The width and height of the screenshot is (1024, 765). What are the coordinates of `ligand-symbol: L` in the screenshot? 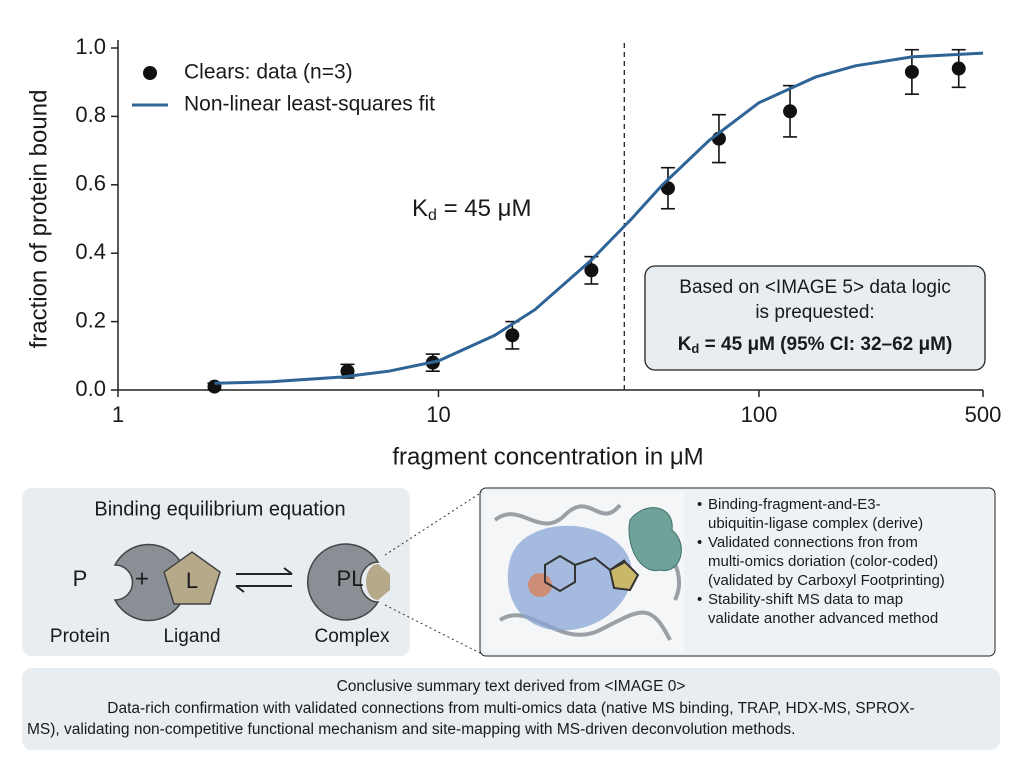 It's located at (192, 580).